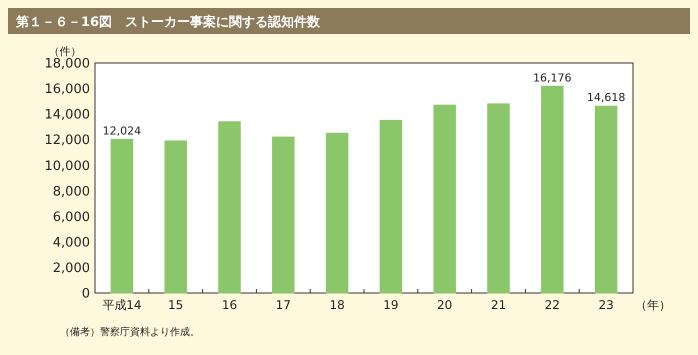 The image size is (698, 355). What do you see at coordinates (130, 332) in the screenshot?
I see `text: （備考）警察庁資料より作成。` at bounding box center [130, 332].